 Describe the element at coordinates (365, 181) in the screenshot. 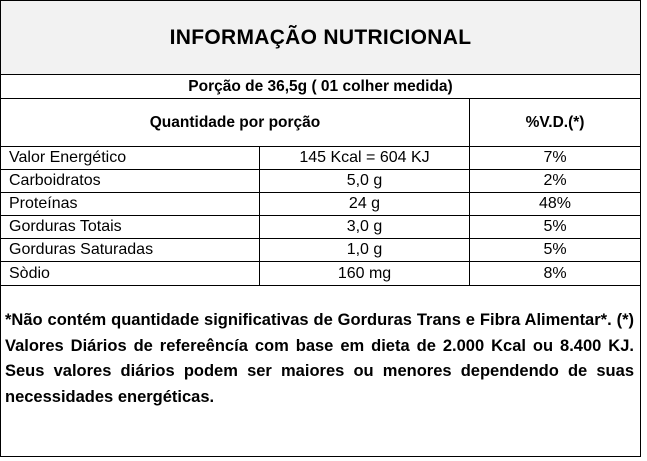

I see `nutrient-amount: 5,0 g` at that location.